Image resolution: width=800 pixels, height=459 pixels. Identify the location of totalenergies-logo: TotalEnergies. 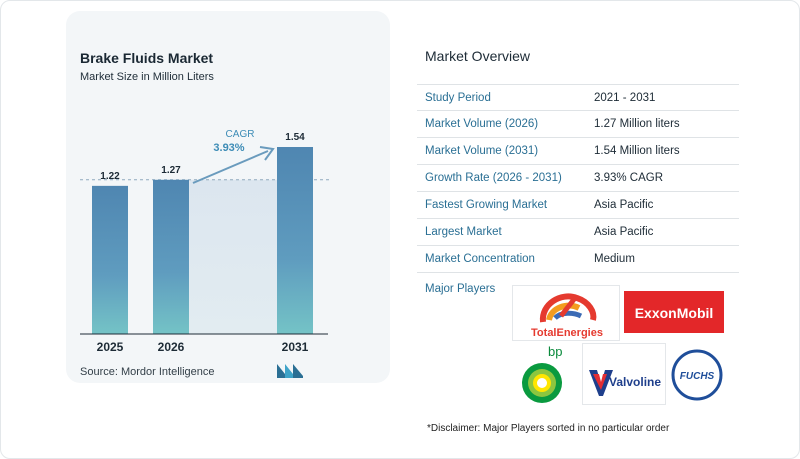
(566, 313).